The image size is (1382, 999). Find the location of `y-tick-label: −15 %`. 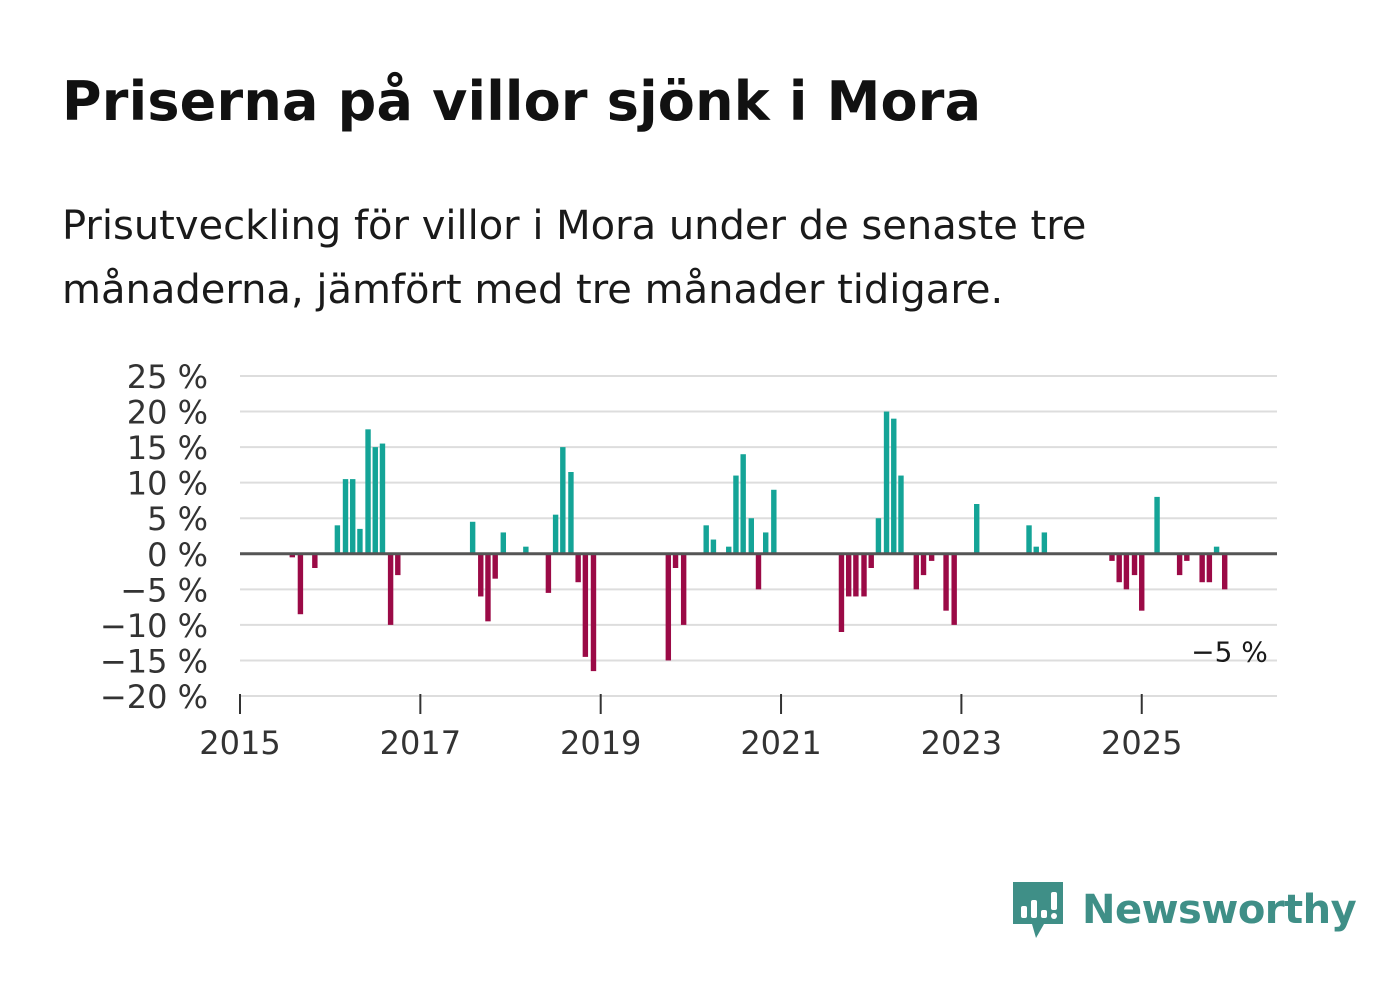

y-tick-label: −15 % is located at coordinates (154, 661).